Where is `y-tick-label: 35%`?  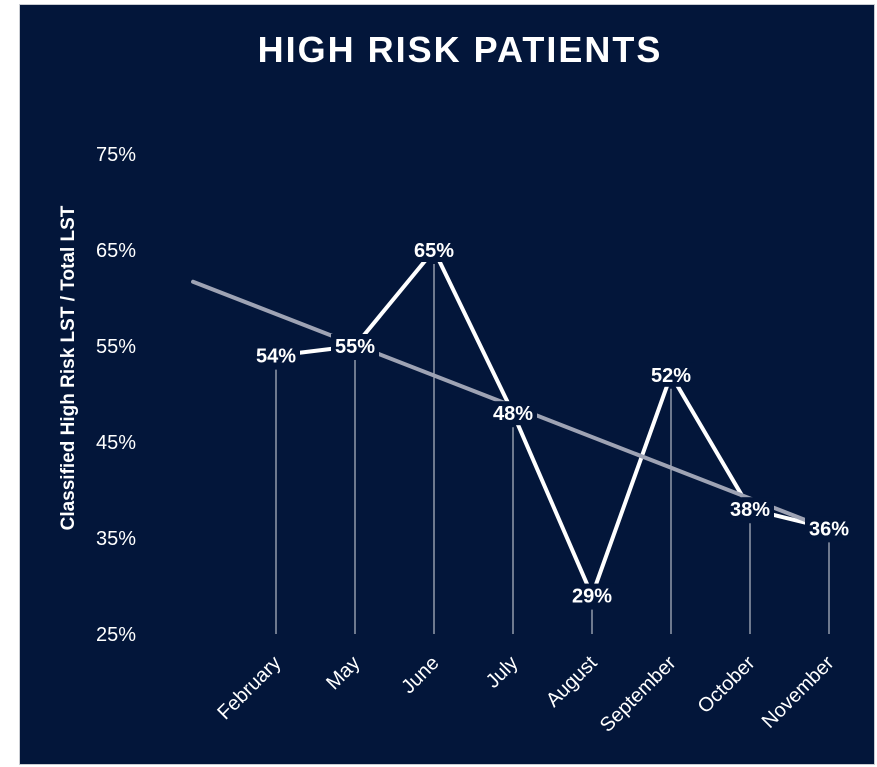
y-tick-label: 35% is located at coordinates (116, 539).